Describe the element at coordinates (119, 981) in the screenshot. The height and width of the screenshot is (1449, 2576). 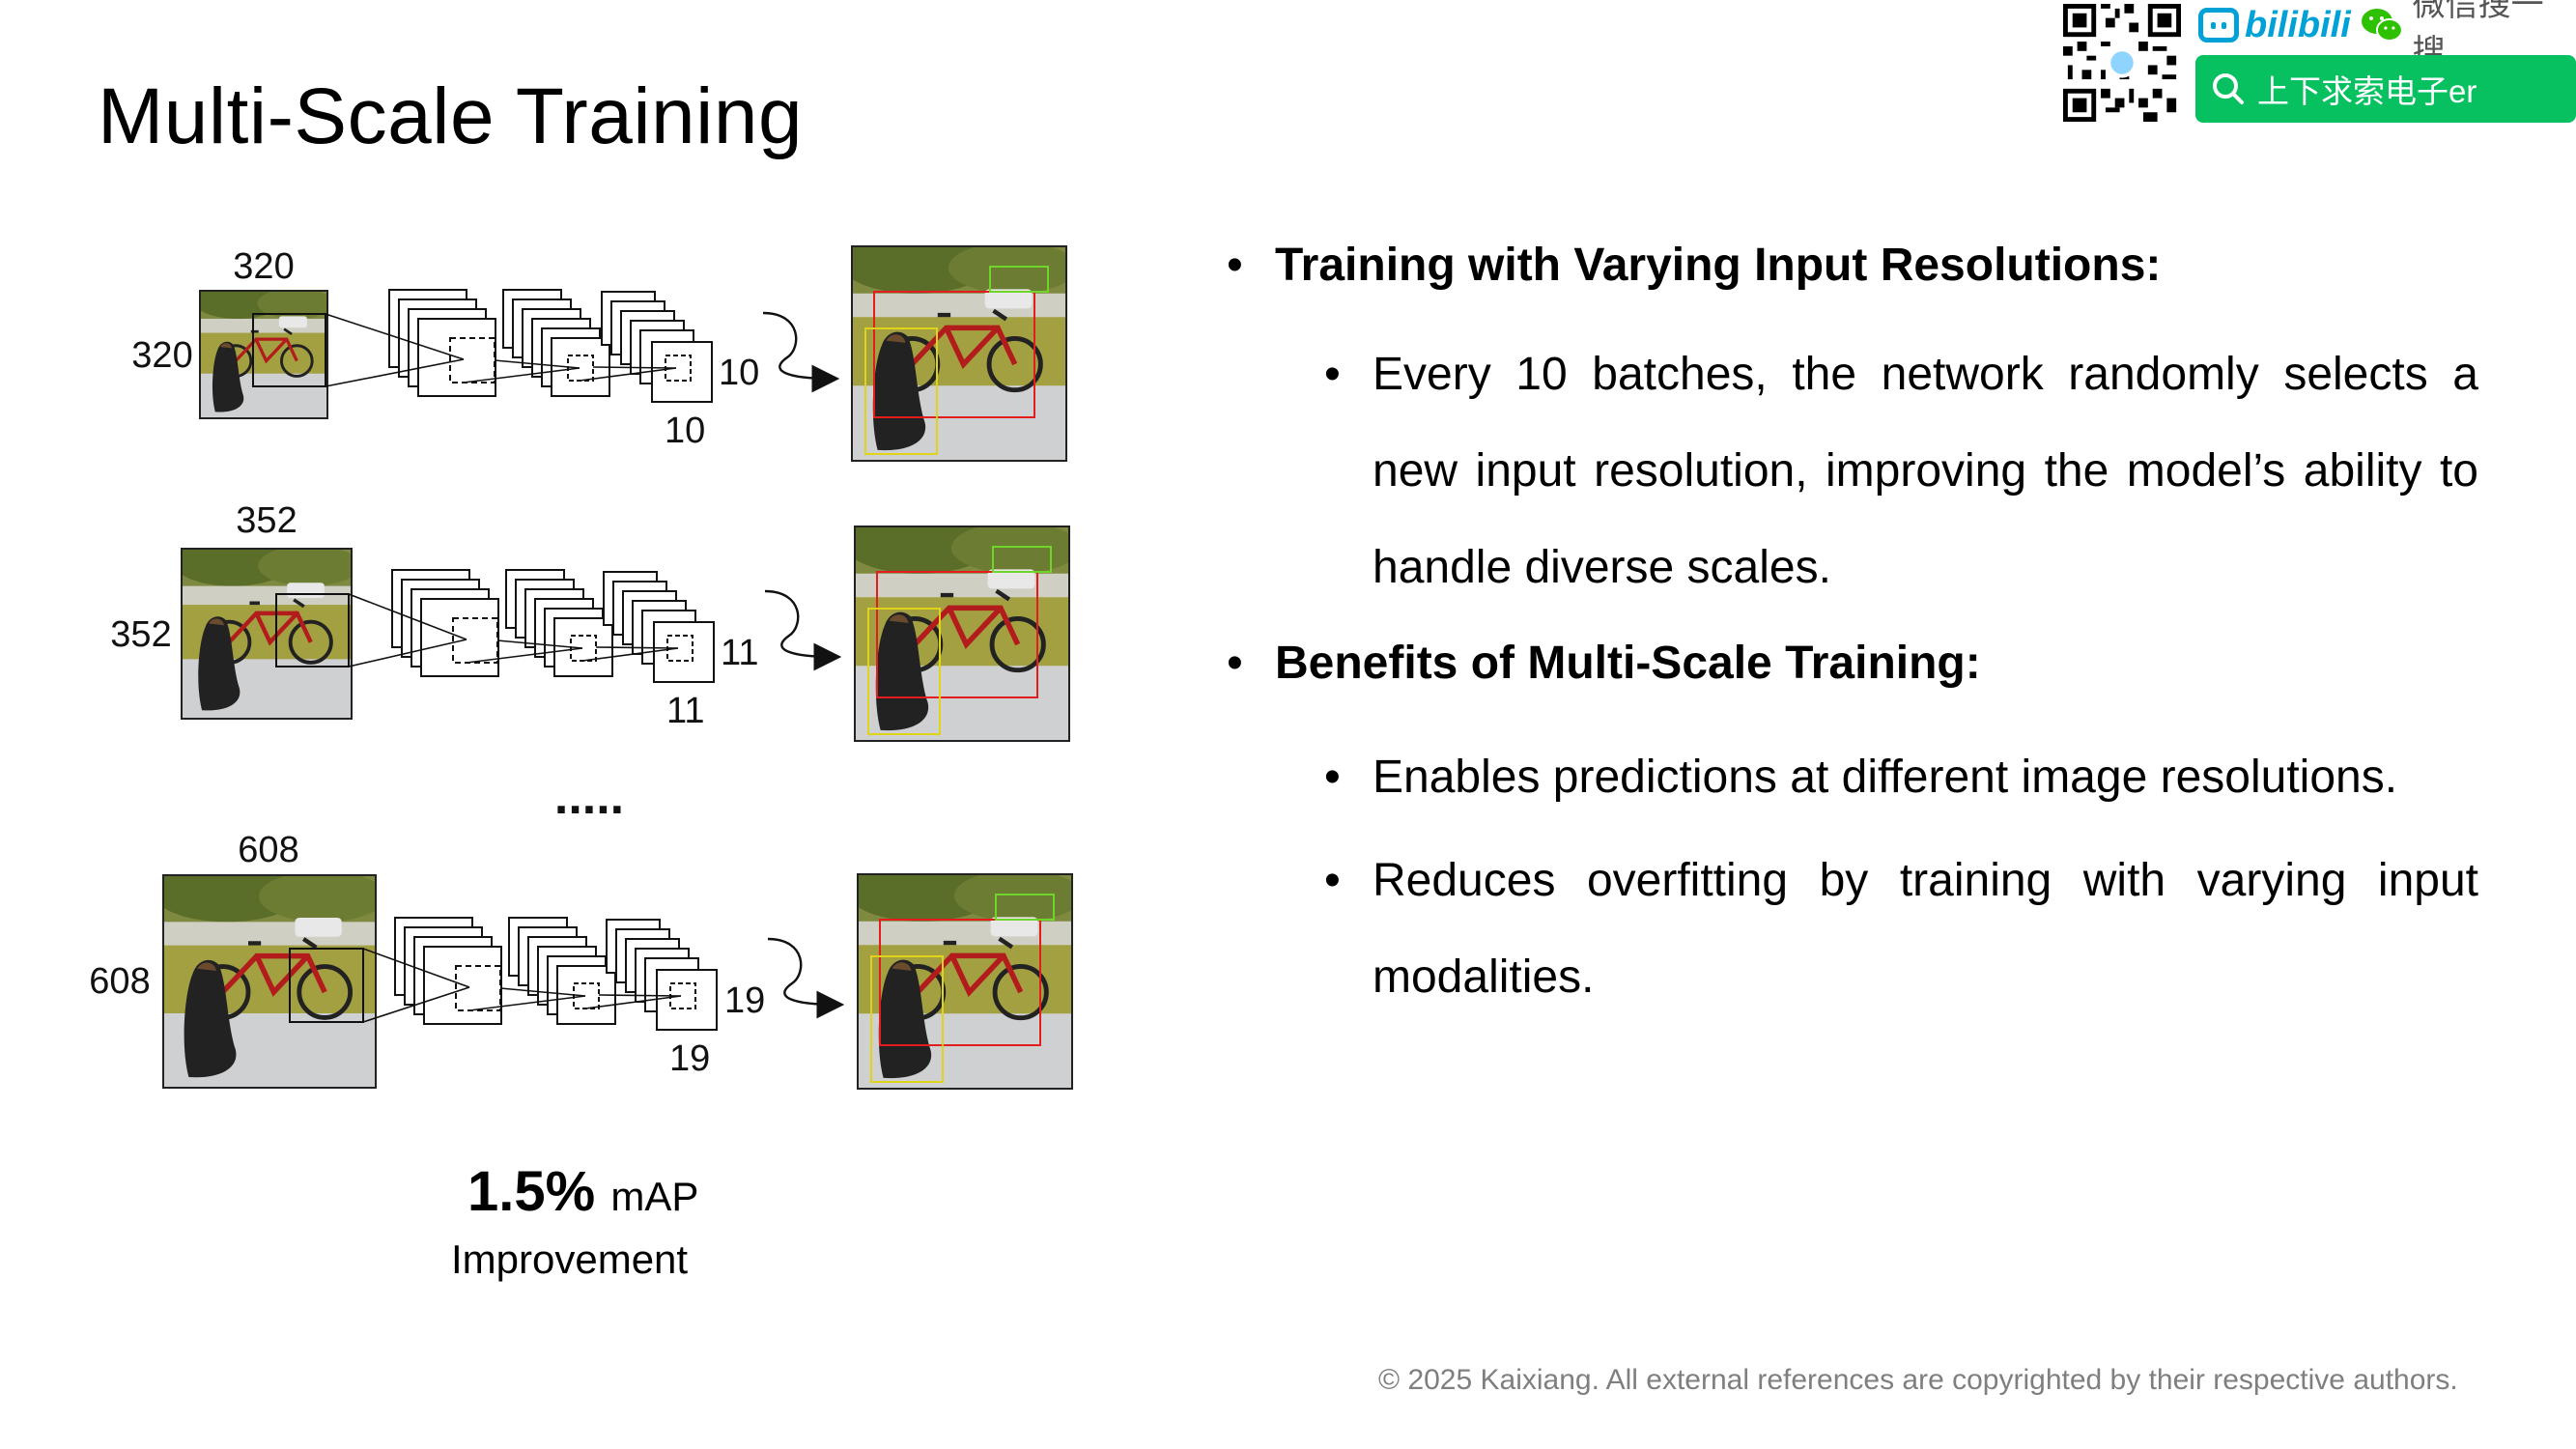
I see `row-608-side-label: 608` at that location.